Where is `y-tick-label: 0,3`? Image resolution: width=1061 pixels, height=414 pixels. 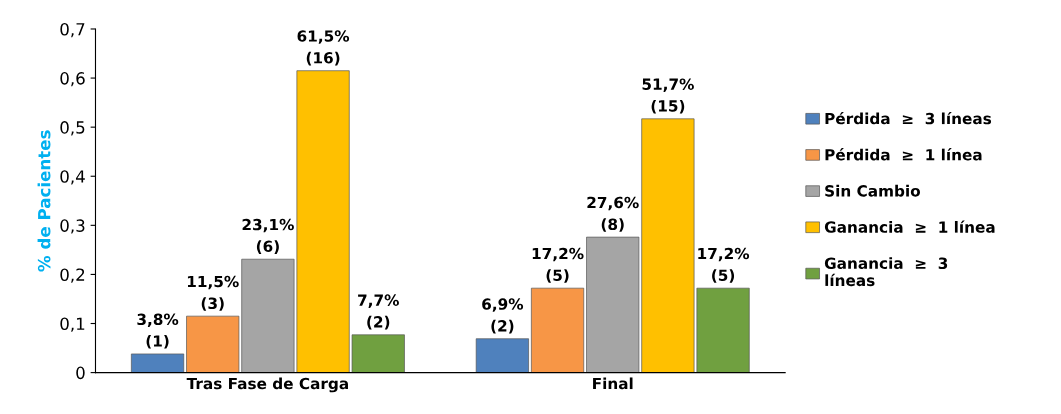 y-tick-label: 0,3 is located at coordinates (72, 226).